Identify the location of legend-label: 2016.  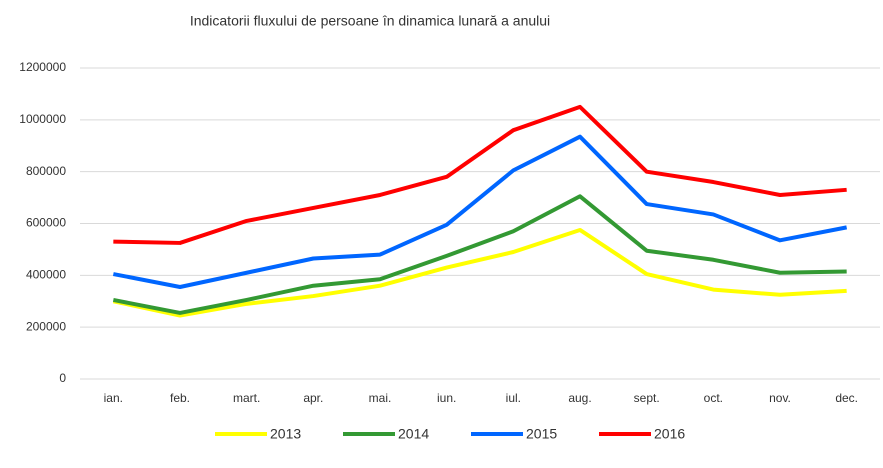
(669, 434).